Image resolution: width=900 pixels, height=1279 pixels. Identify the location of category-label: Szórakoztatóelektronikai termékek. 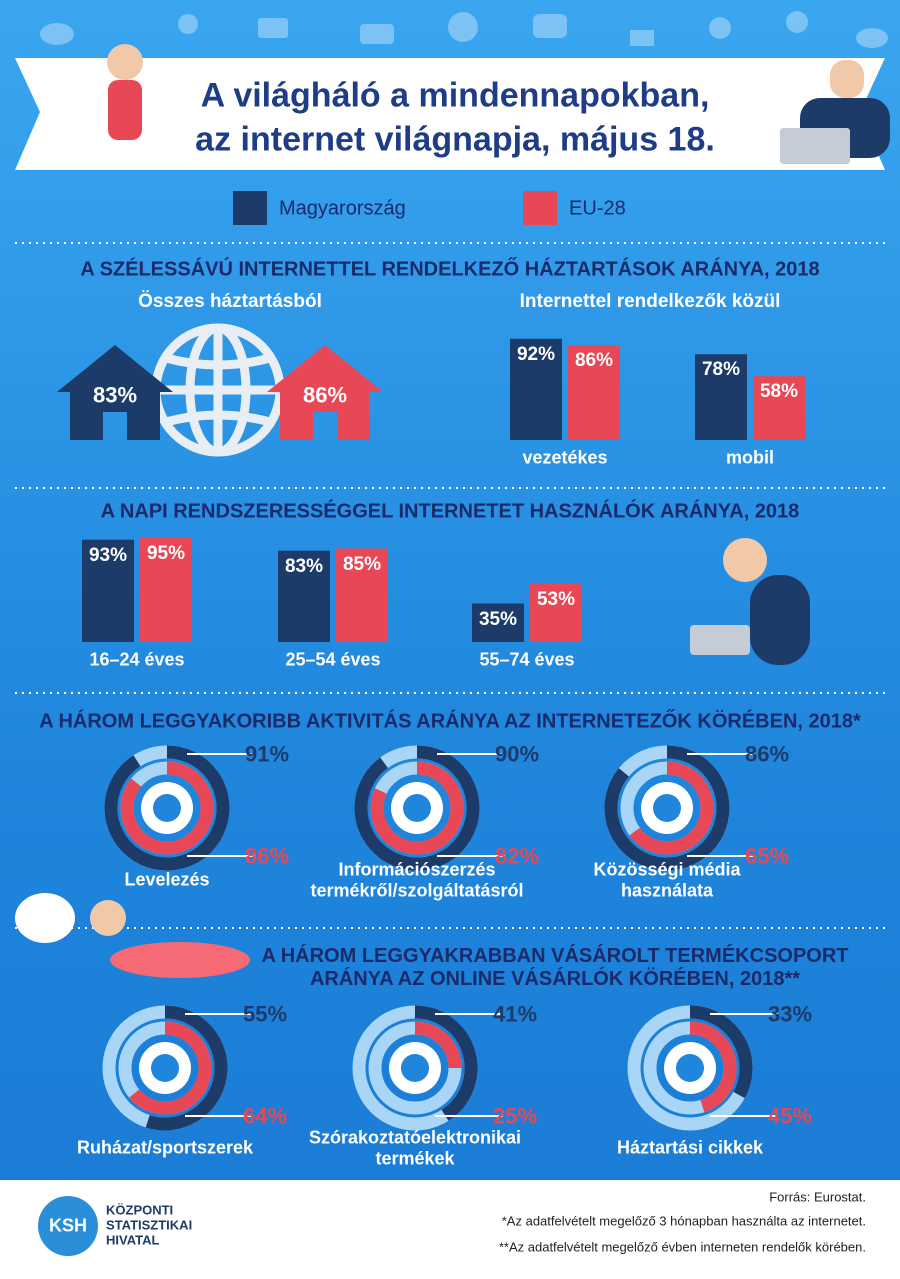
(415, 1147).